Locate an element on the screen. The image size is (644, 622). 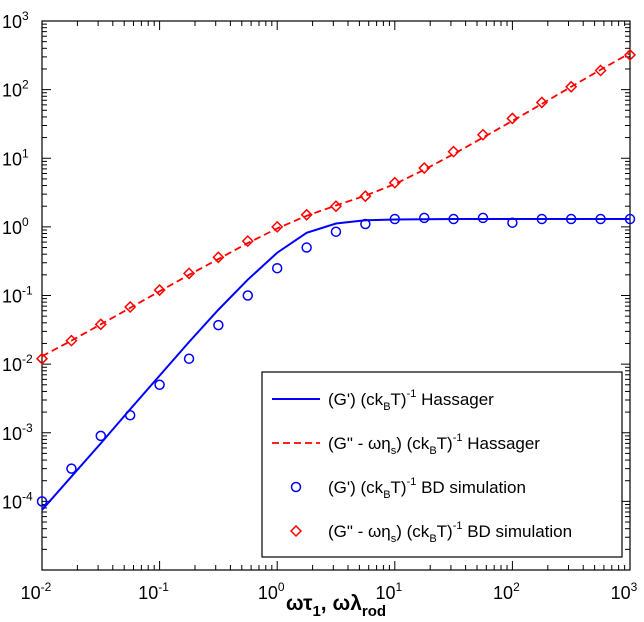
y-tick-label: 10² is located at coordinates (15, 89).